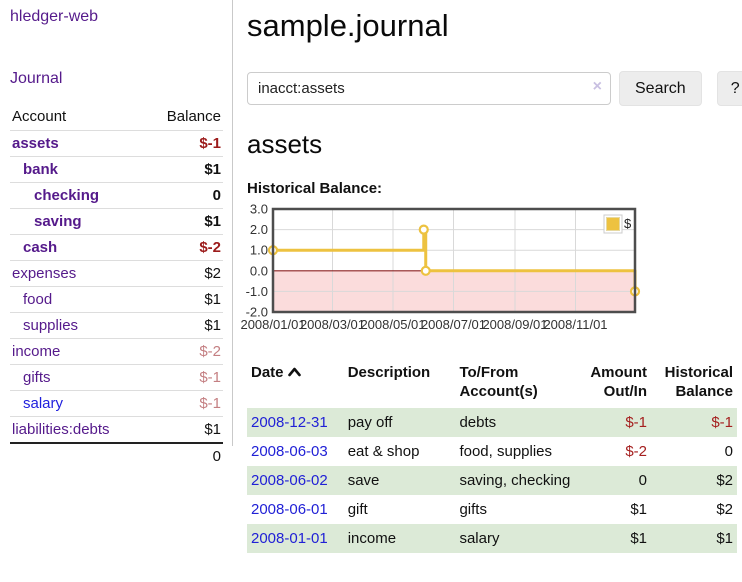 The image size is (742, 582). I want to click on register-row: 2008-12-31 pay off debts $-1 $-1, so click(492, 422).